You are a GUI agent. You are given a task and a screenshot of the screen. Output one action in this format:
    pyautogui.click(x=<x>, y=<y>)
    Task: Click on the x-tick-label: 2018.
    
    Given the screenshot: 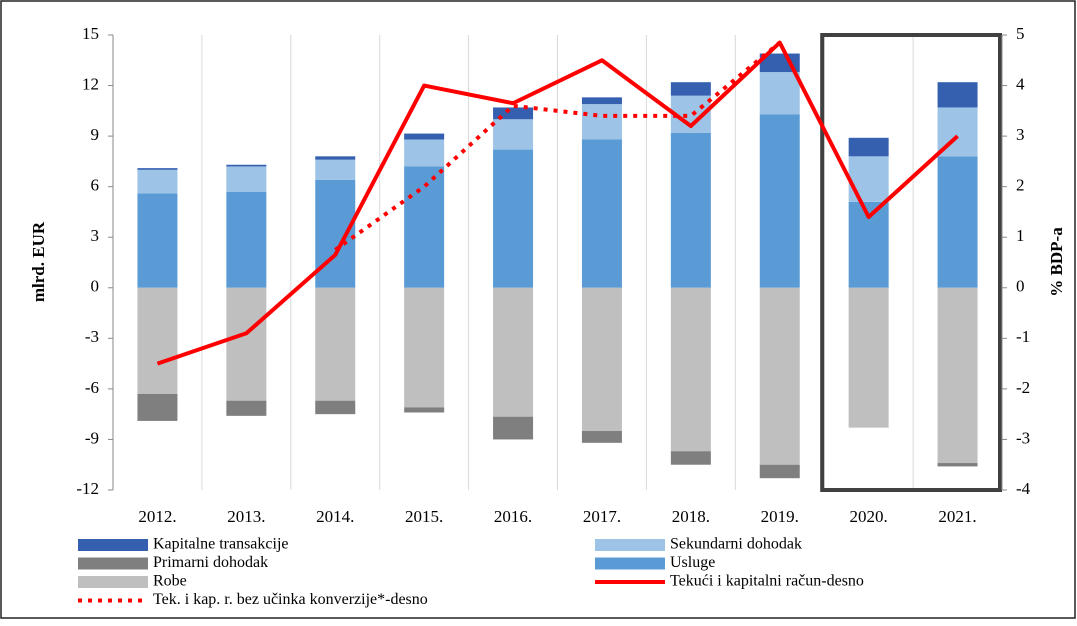 What is the action you would take?
    pyautogui.click(x=691, y=516)
    